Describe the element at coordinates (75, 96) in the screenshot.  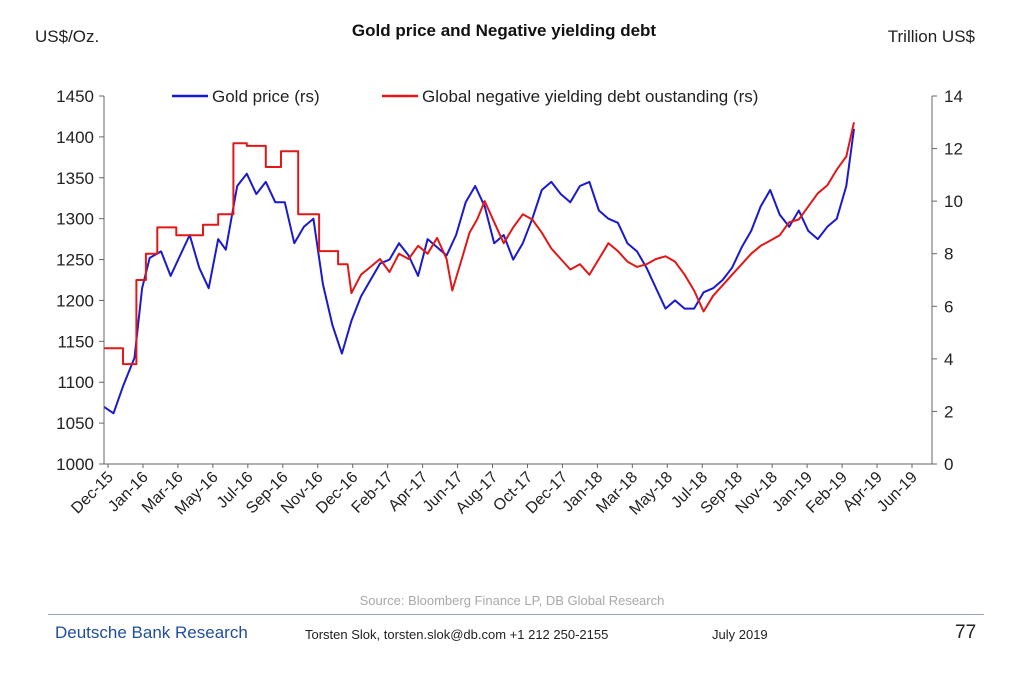
I see `y-tick-label-left: 1450` at that location.